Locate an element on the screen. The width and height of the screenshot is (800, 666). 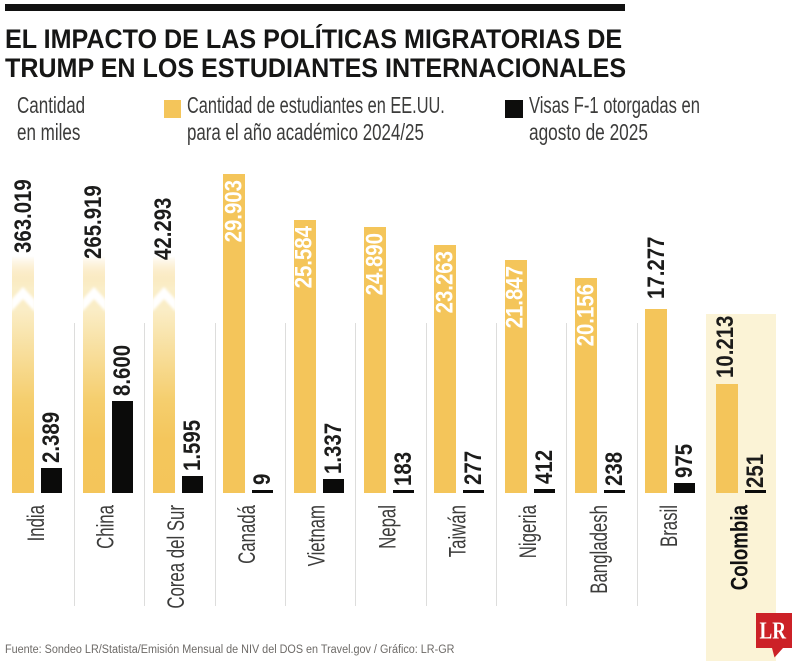
svg-text: LR is located at coordinates (773, 632).